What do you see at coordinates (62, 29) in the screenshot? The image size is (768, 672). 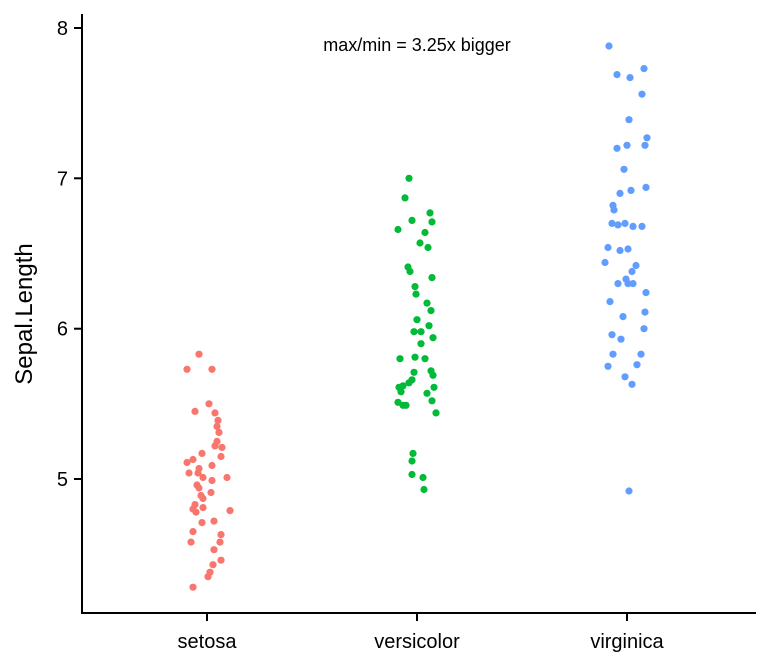 I see `y-tick-label-8: 8` at bounding box center [62, 29].